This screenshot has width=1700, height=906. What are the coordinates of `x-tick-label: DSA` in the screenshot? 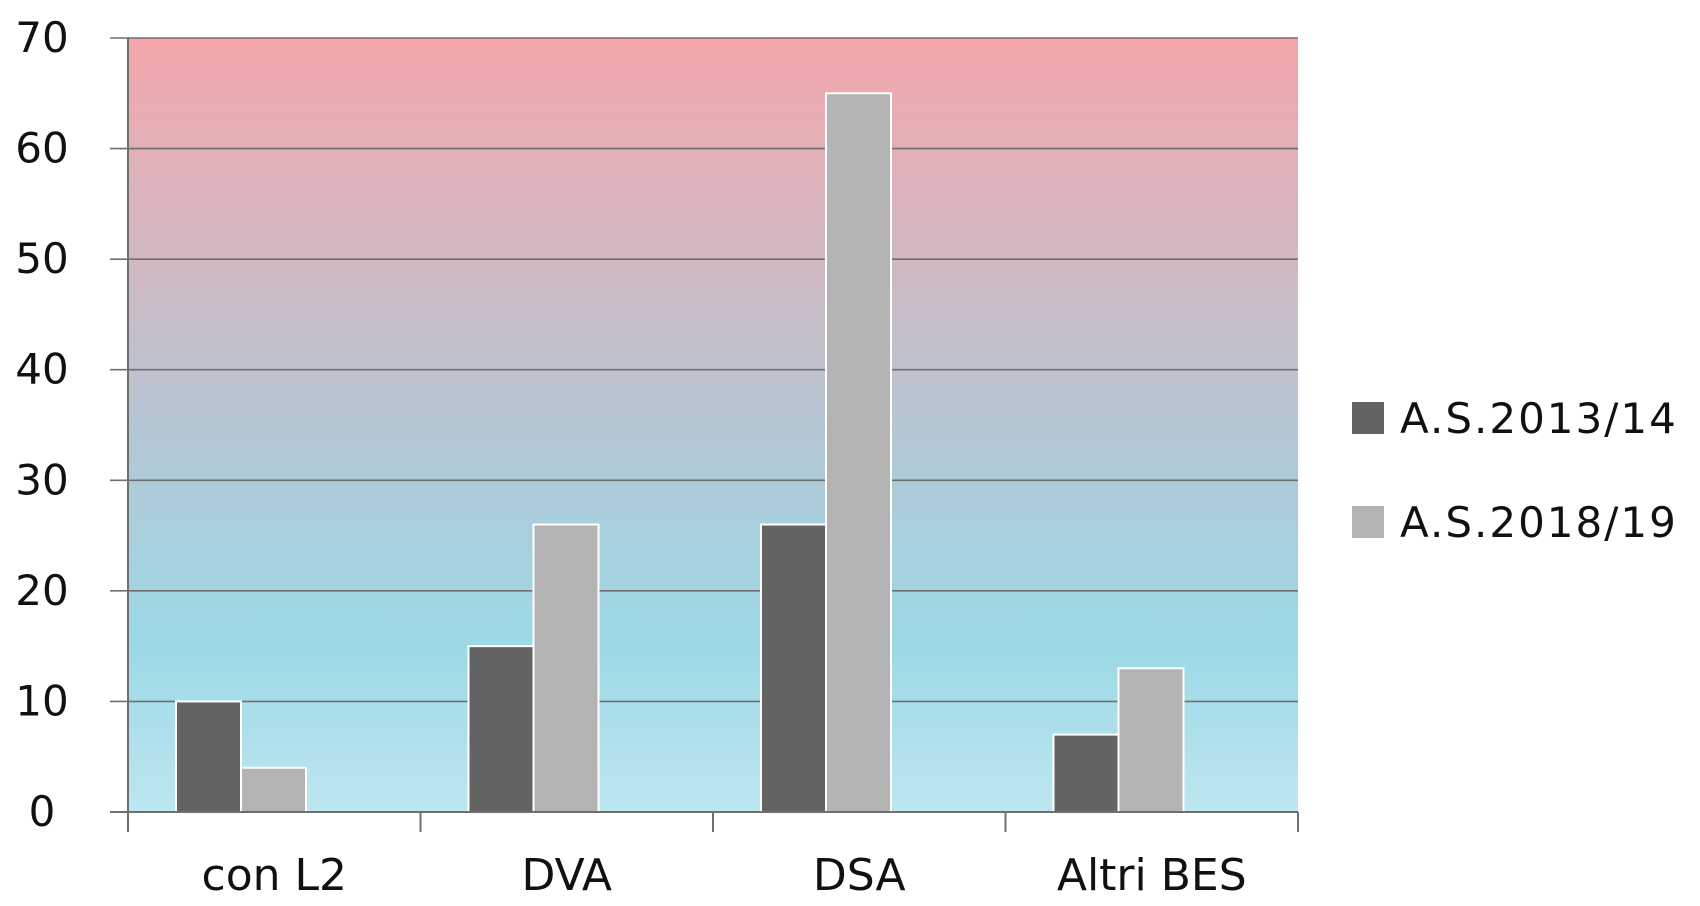 It's located at (859, 875).